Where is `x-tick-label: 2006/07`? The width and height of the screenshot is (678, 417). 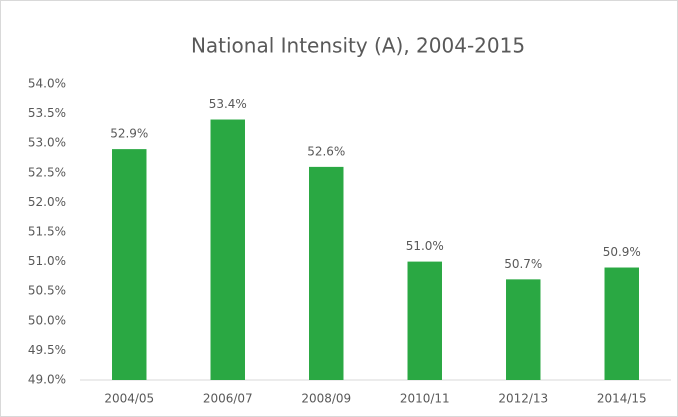
x-tick-label: 2006/07 is located at coordinates (228, 399).